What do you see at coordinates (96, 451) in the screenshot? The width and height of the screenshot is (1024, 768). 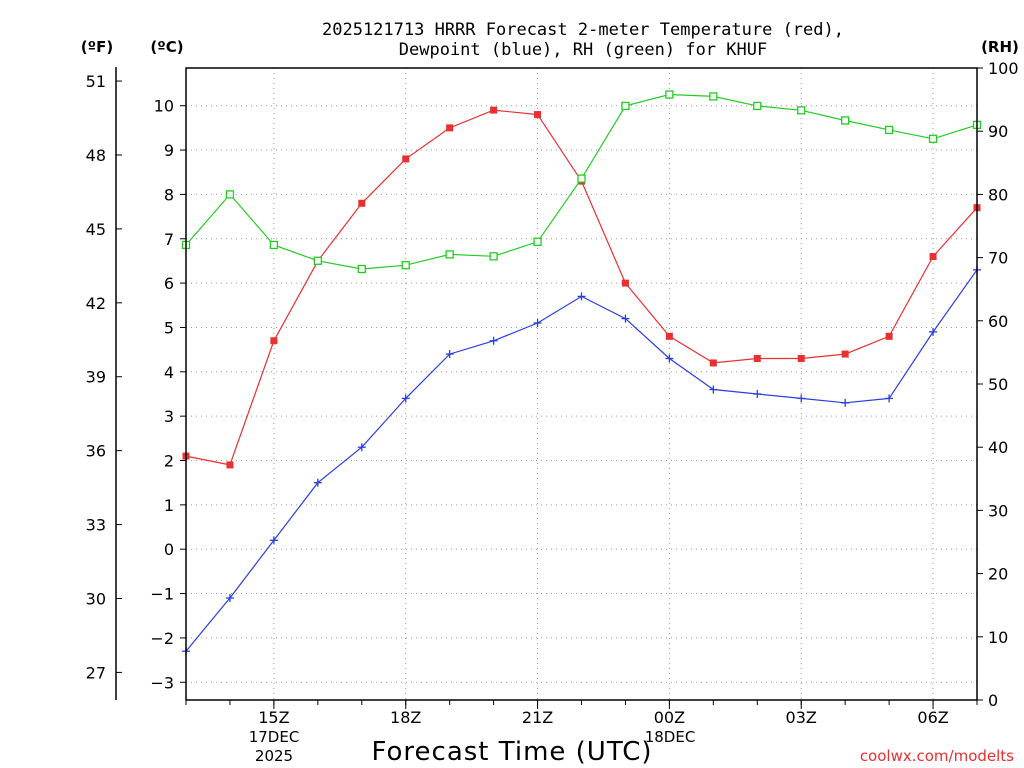 I see `fahrenheit-tick-label: 36` at bounding box center [96, 451].